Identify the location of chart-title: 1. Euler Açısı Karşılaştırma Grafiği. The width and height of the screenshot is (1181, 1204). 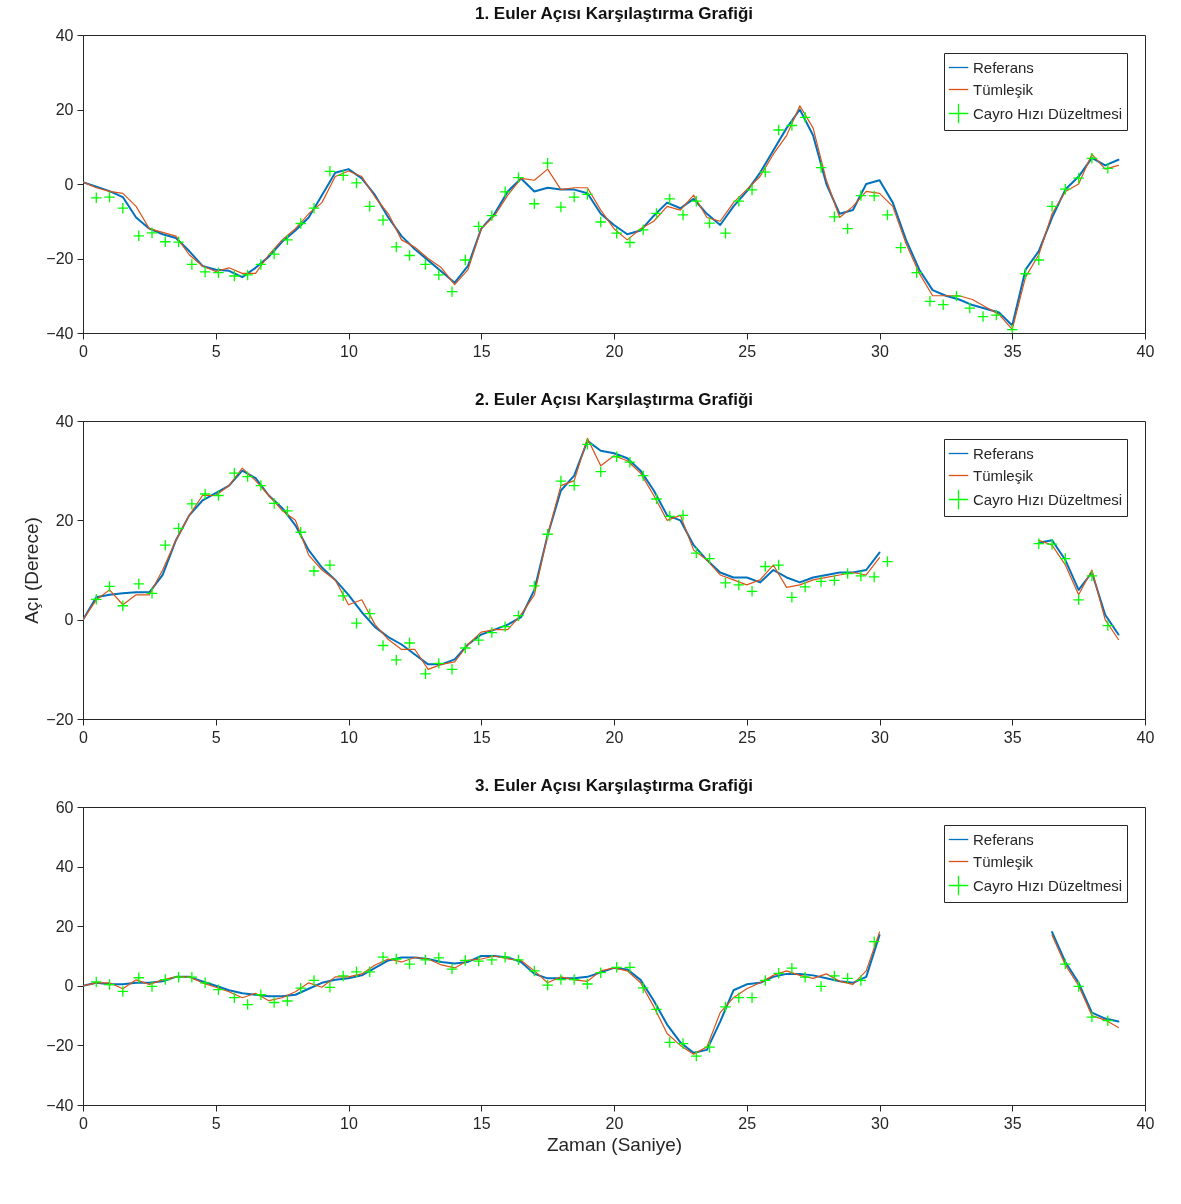
(614, 13).